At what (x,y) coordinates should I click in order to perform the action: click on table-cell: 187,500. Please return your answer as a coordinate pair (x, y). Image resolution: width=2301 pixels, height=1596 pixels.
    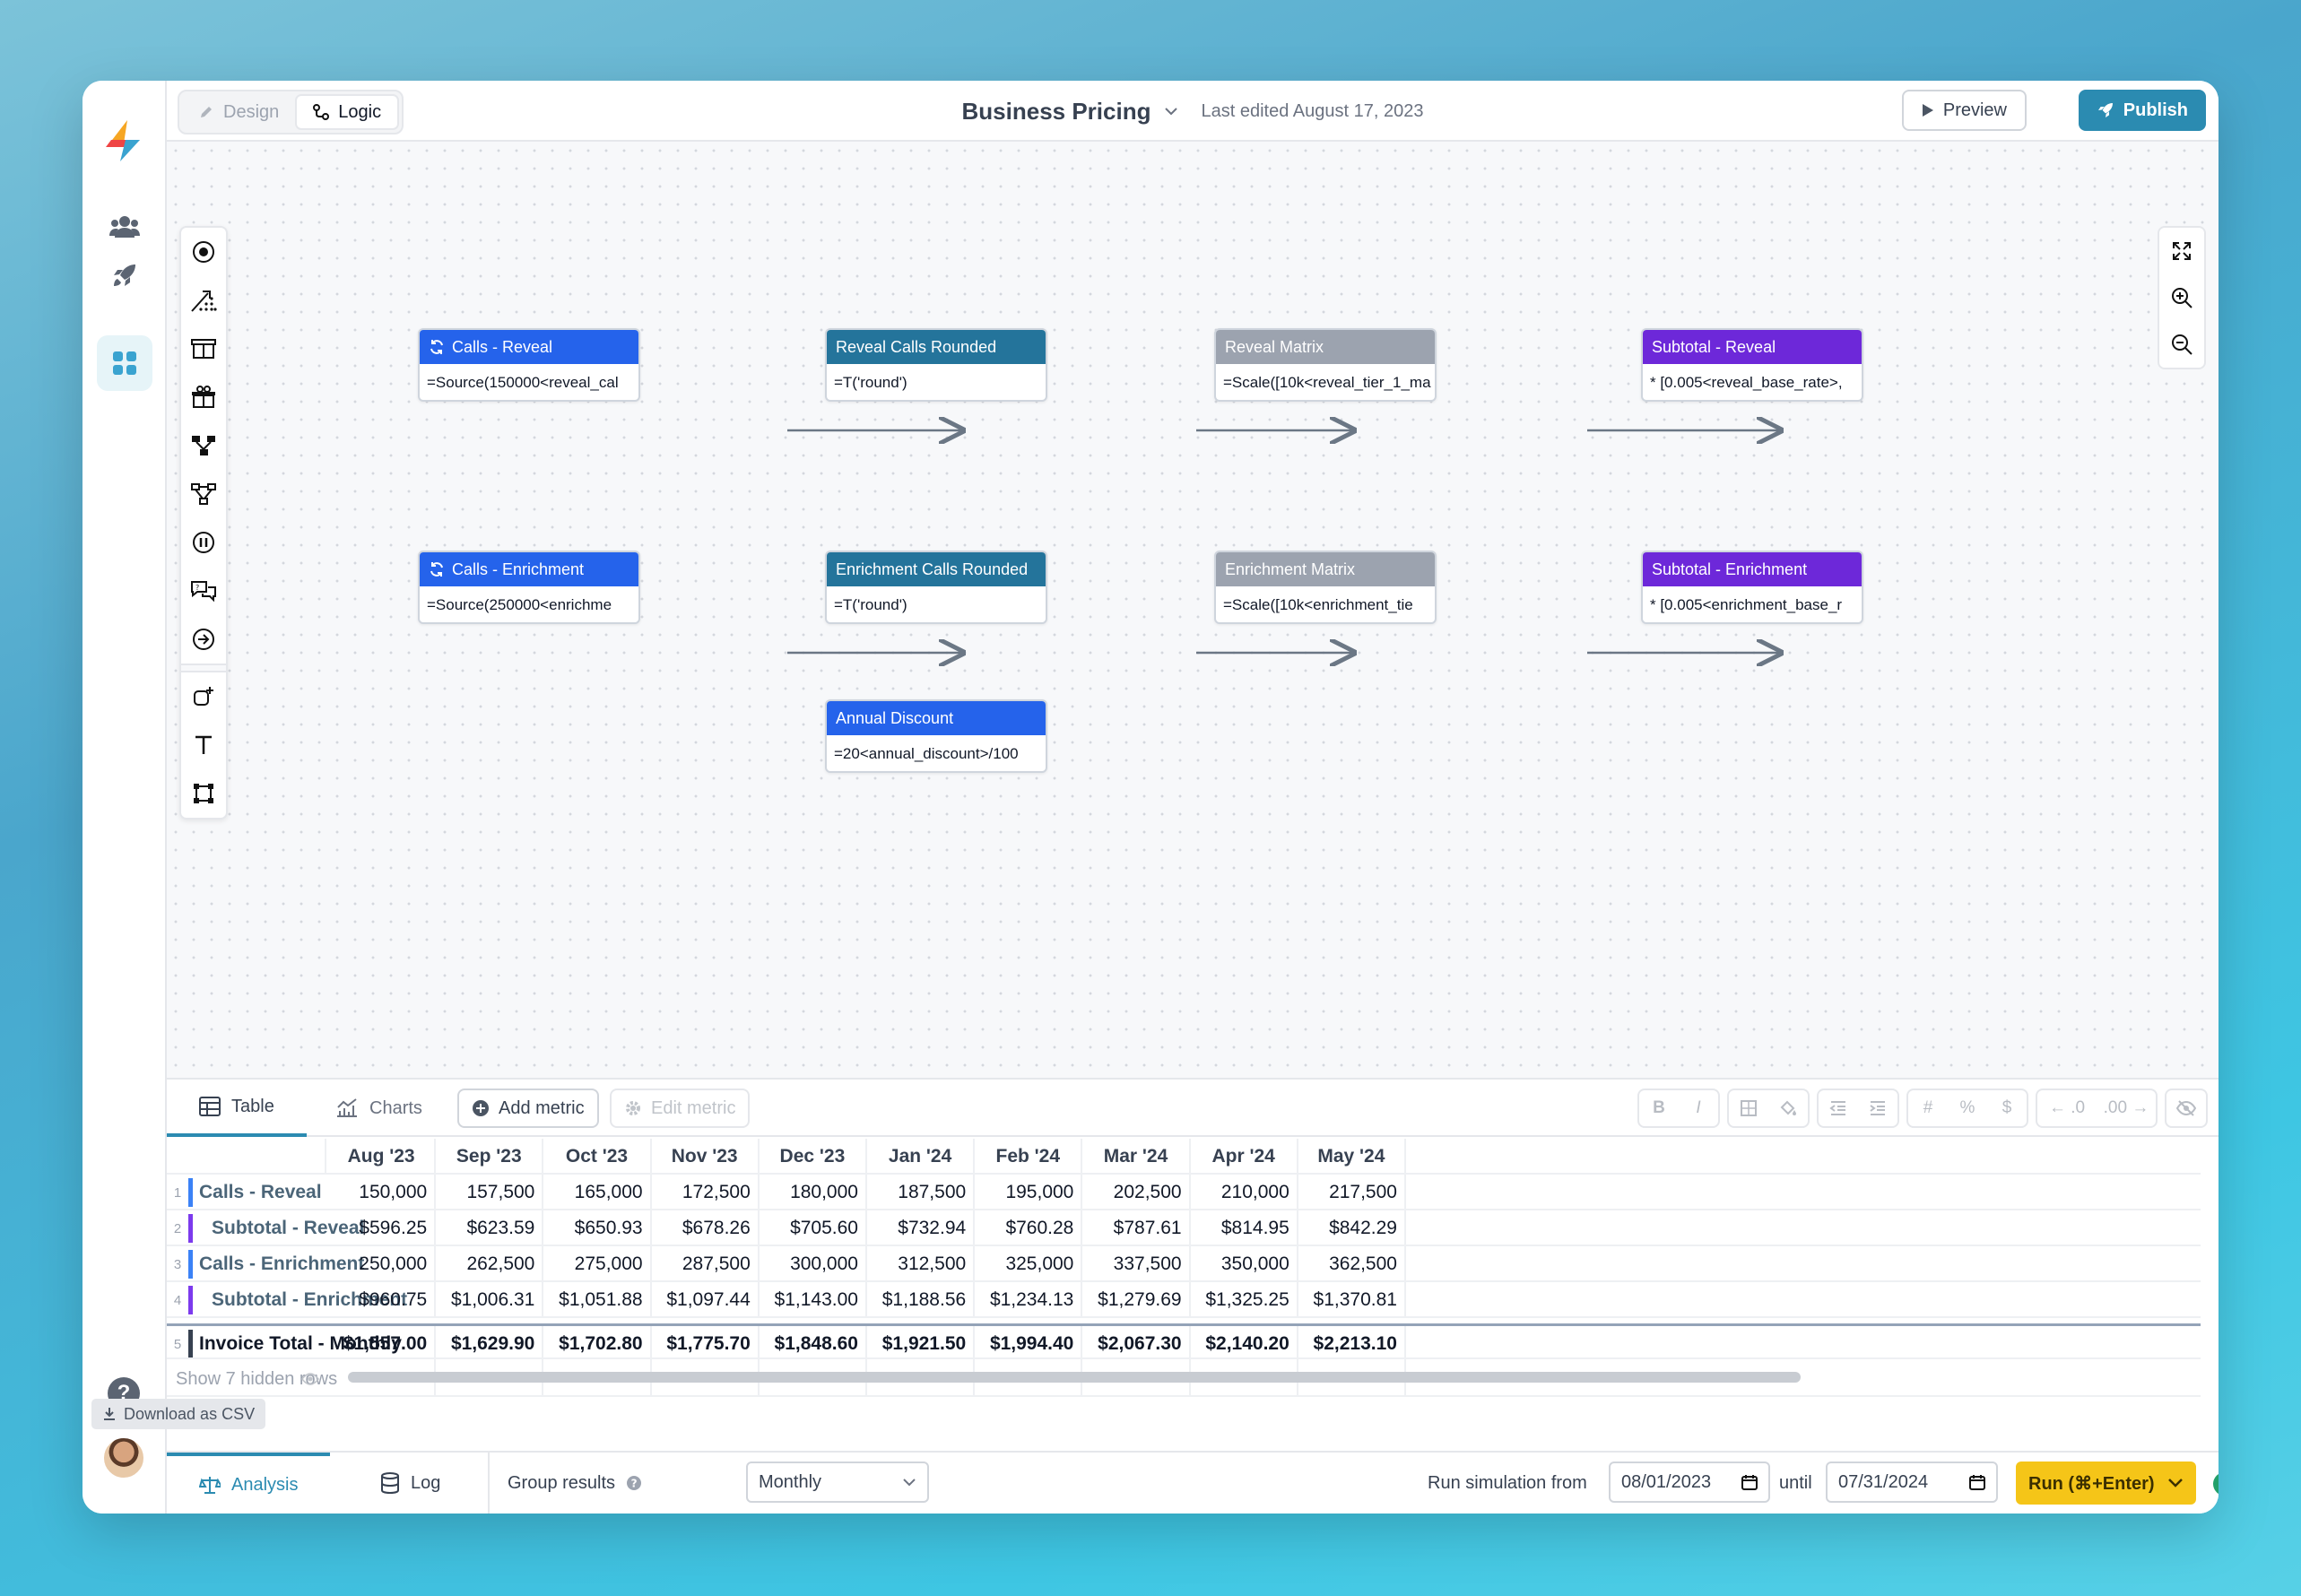
    Looking at the image, I should click on (922, 1192).